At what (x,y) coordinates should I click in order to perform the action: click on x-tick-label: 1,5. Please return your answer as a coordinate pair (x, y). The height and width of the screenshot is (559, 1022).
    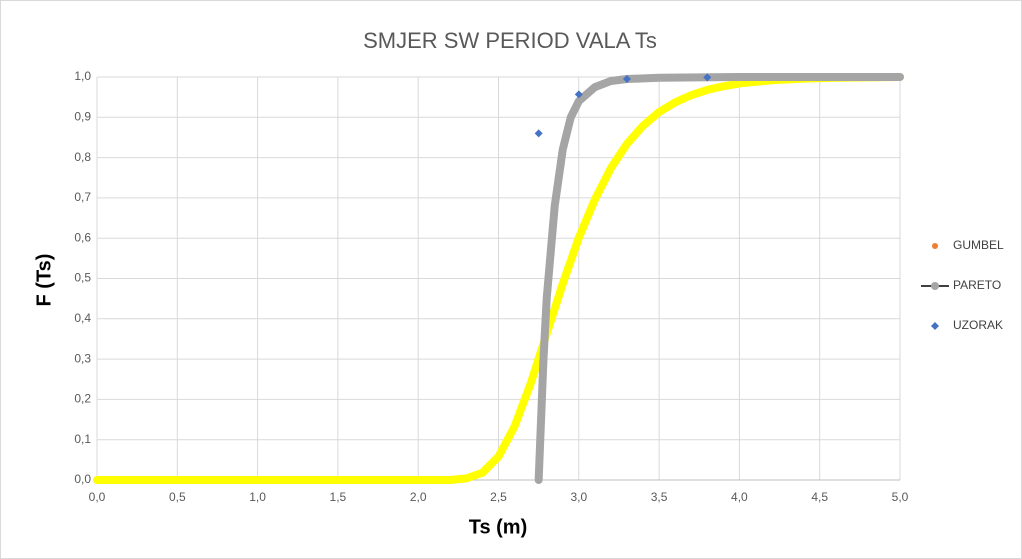
    Looking at the image, I should click on (338, 497).